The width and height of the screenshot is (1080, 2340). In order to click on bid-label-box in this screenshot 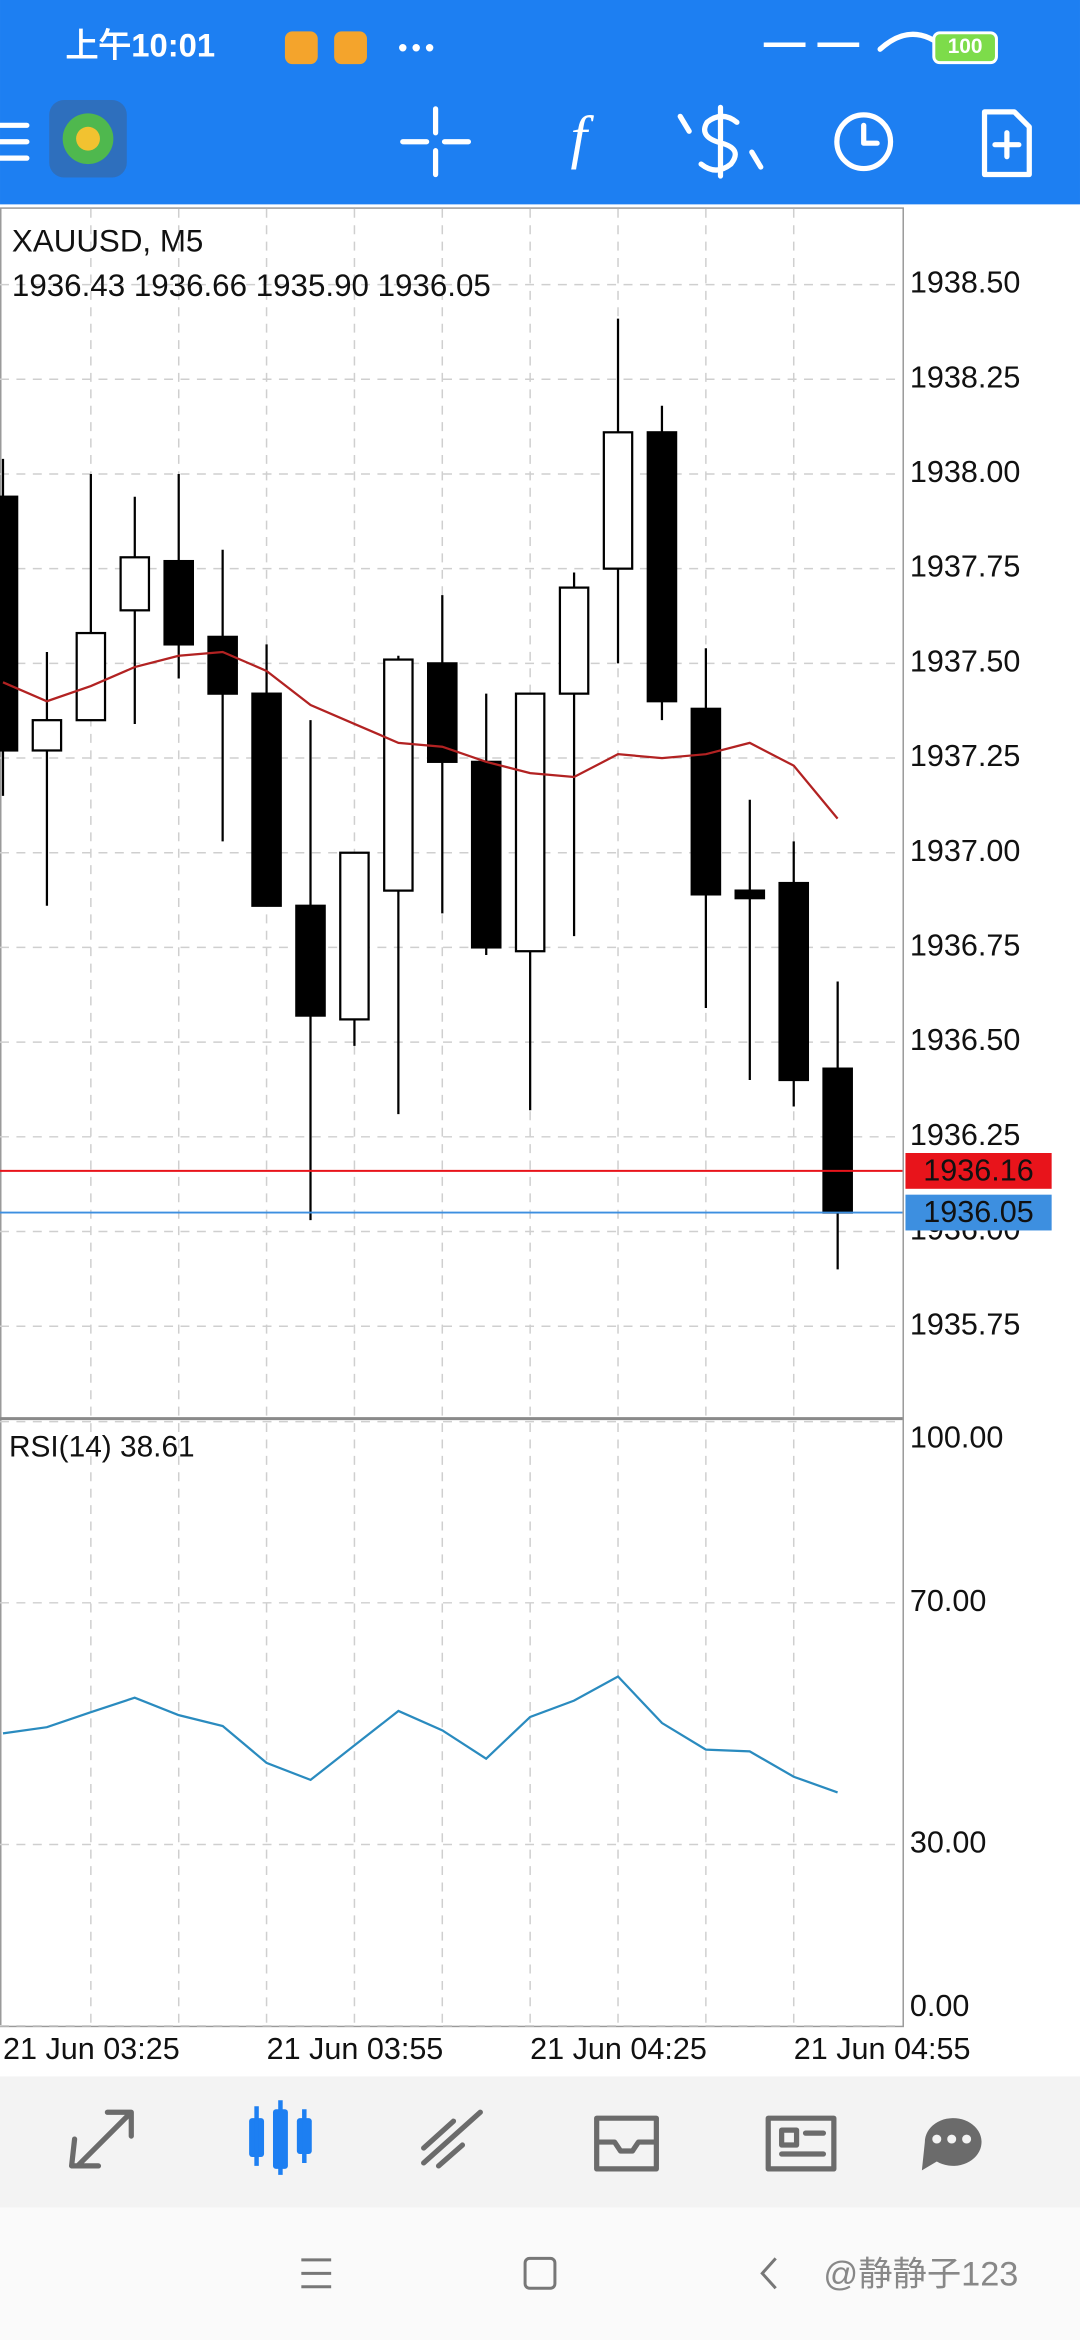, I will do `click(978, 1212)`.